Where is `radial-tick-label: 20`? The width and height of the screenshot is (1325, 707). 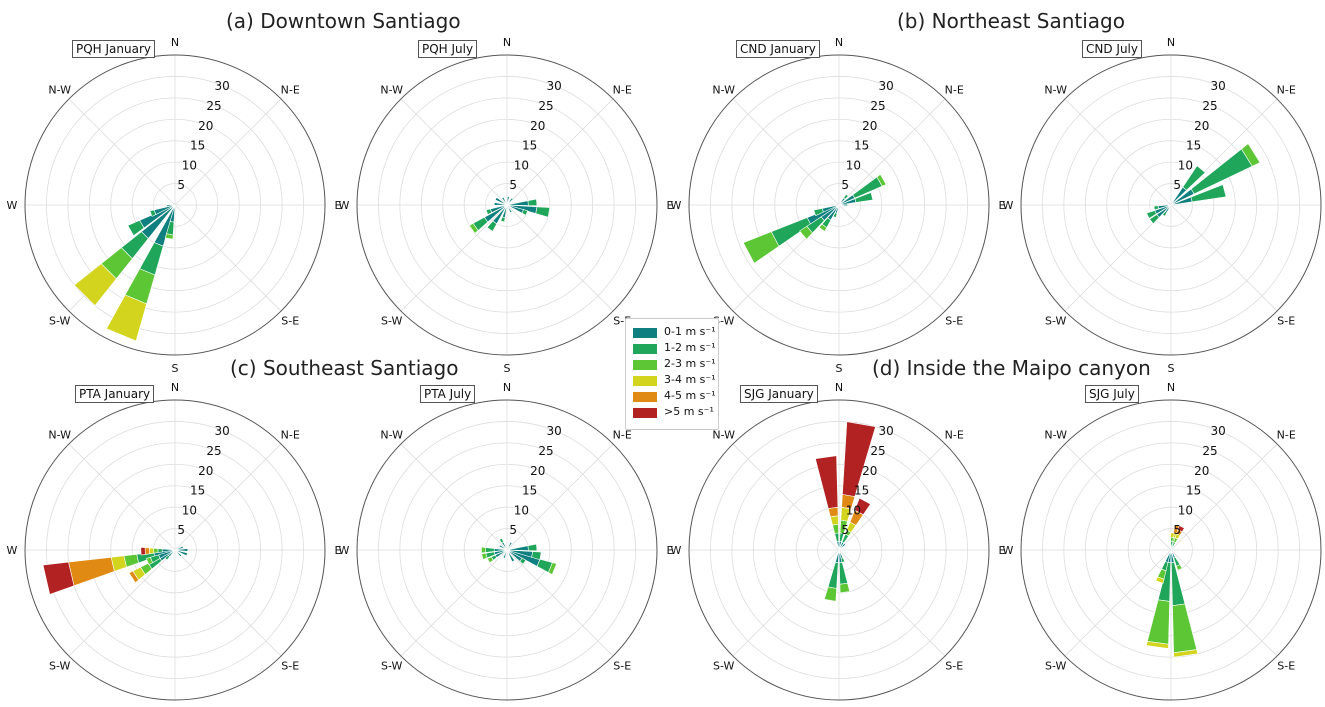 radial-tick-label: 20 is located at coordinates (205, 471).